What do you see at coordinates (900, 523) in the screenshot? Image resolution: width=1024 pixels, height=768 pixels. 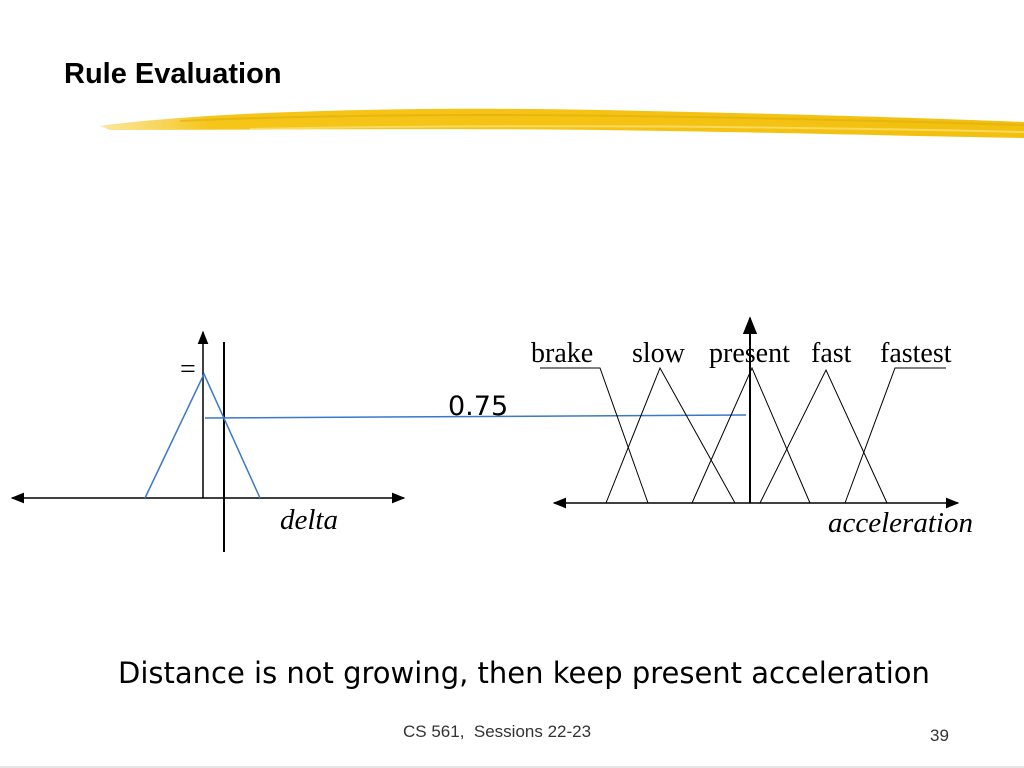 I see `acceleration-axis-label: acceleration` at bounding box center [900, 523].